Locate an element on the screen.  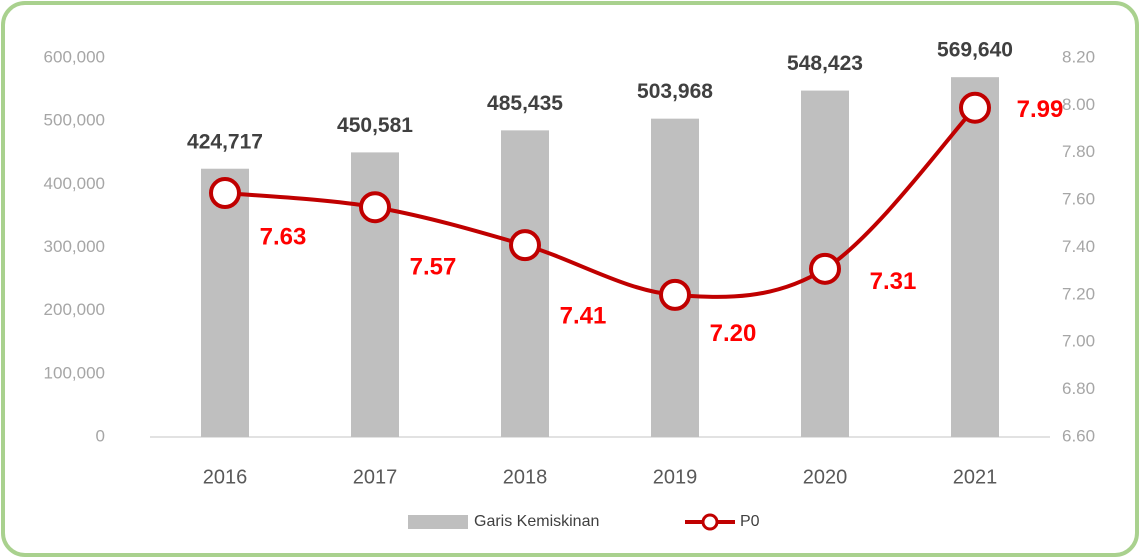
bar-value-label: 503,968 is located at coordinates (675, 91).